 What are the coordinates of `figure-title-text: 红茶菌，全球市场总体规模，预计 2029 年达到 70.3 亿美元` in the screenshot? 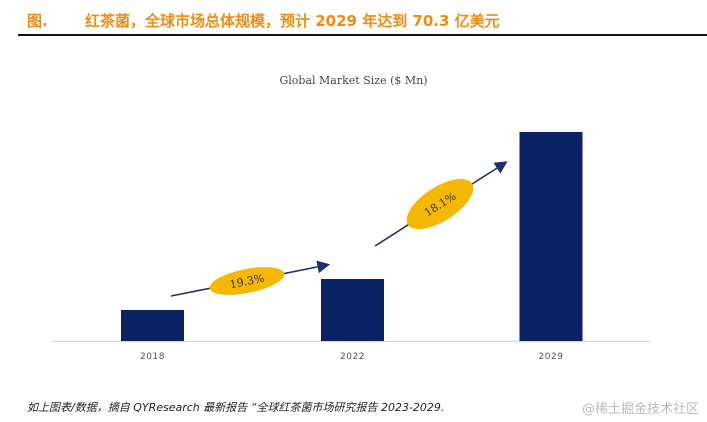 It's located at (292, 20).